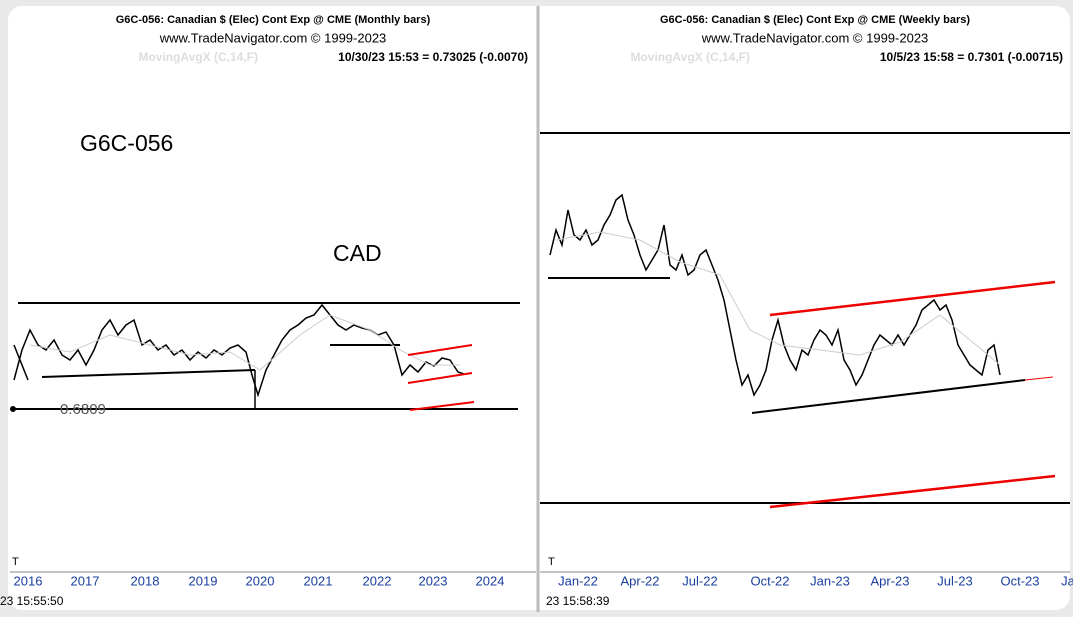 This screenshot has width=1073, height=617. Describe the element at coordinates (578, 580) in the screenshot. I see `x-tick-label: Jan-22` at that location.